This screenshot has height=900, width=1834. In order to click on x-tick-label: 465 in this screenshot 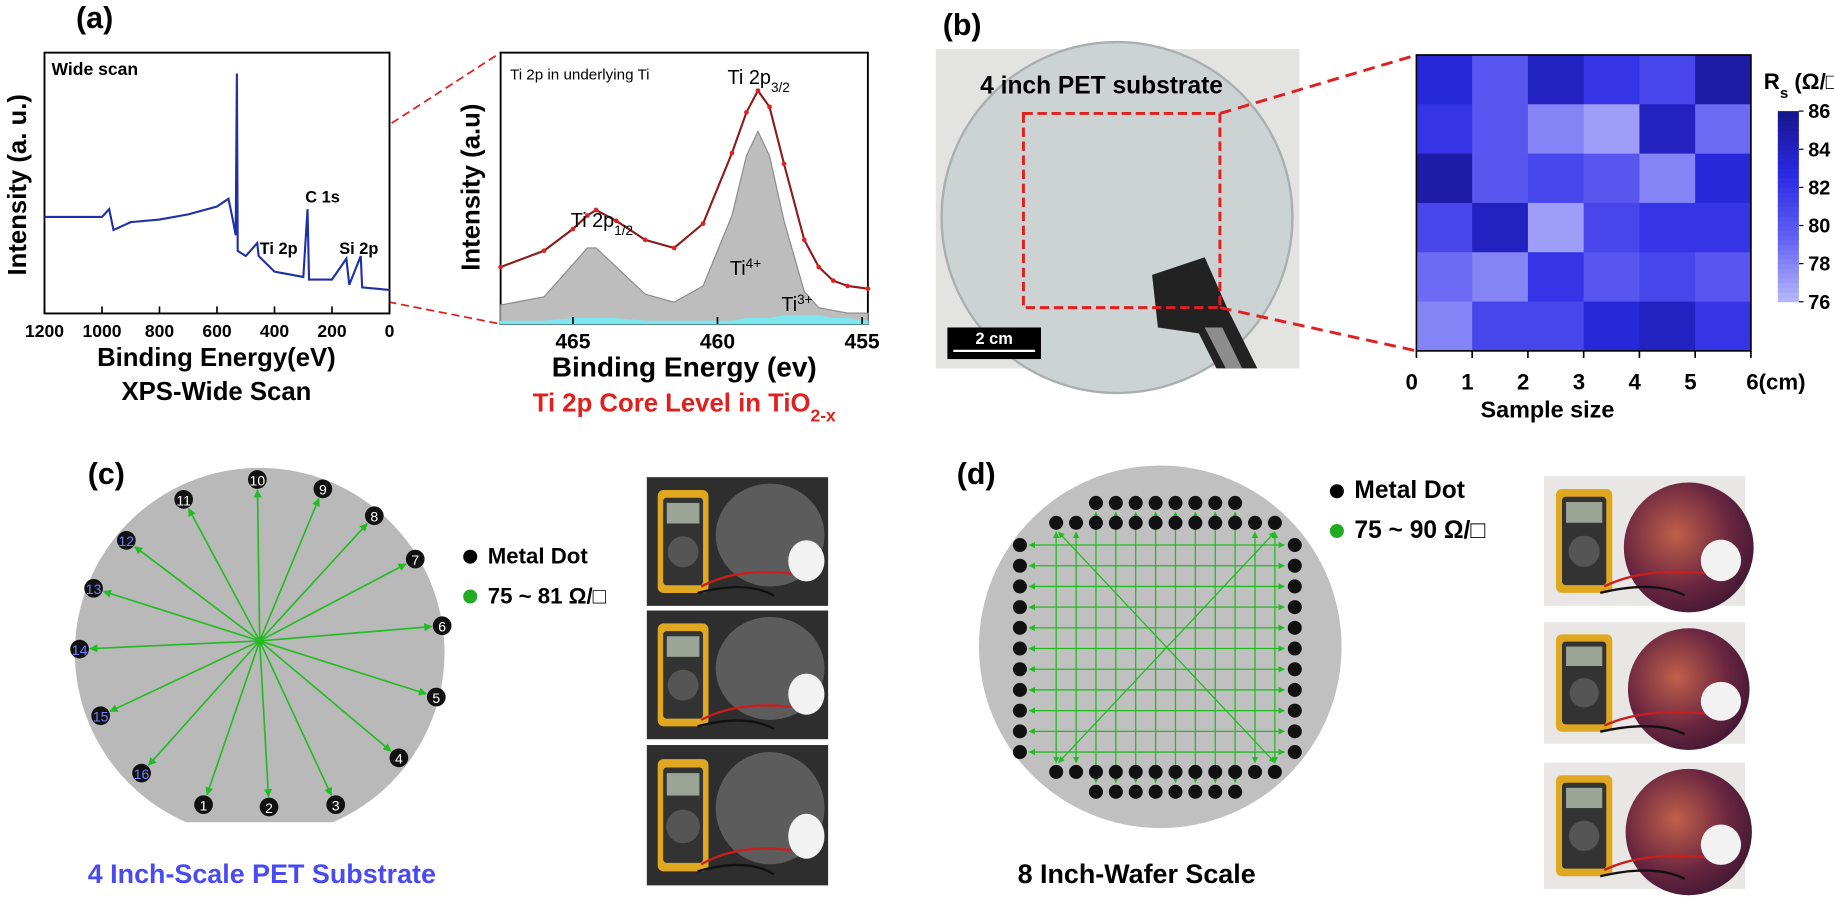, I will do `click(572, 342)`.